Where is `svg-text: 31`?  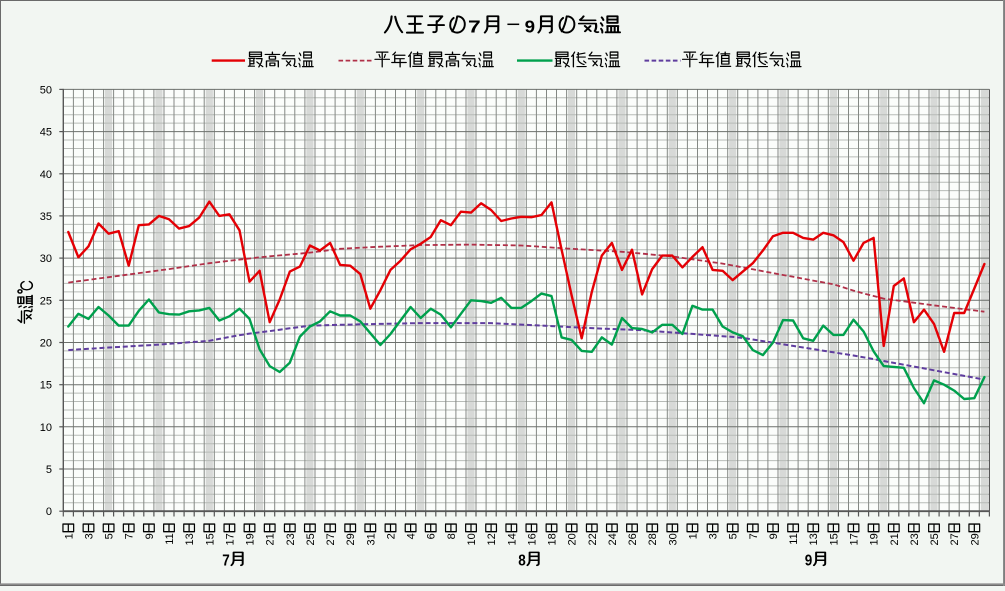
svg-text: 31 is located at coordinates (371, 539).